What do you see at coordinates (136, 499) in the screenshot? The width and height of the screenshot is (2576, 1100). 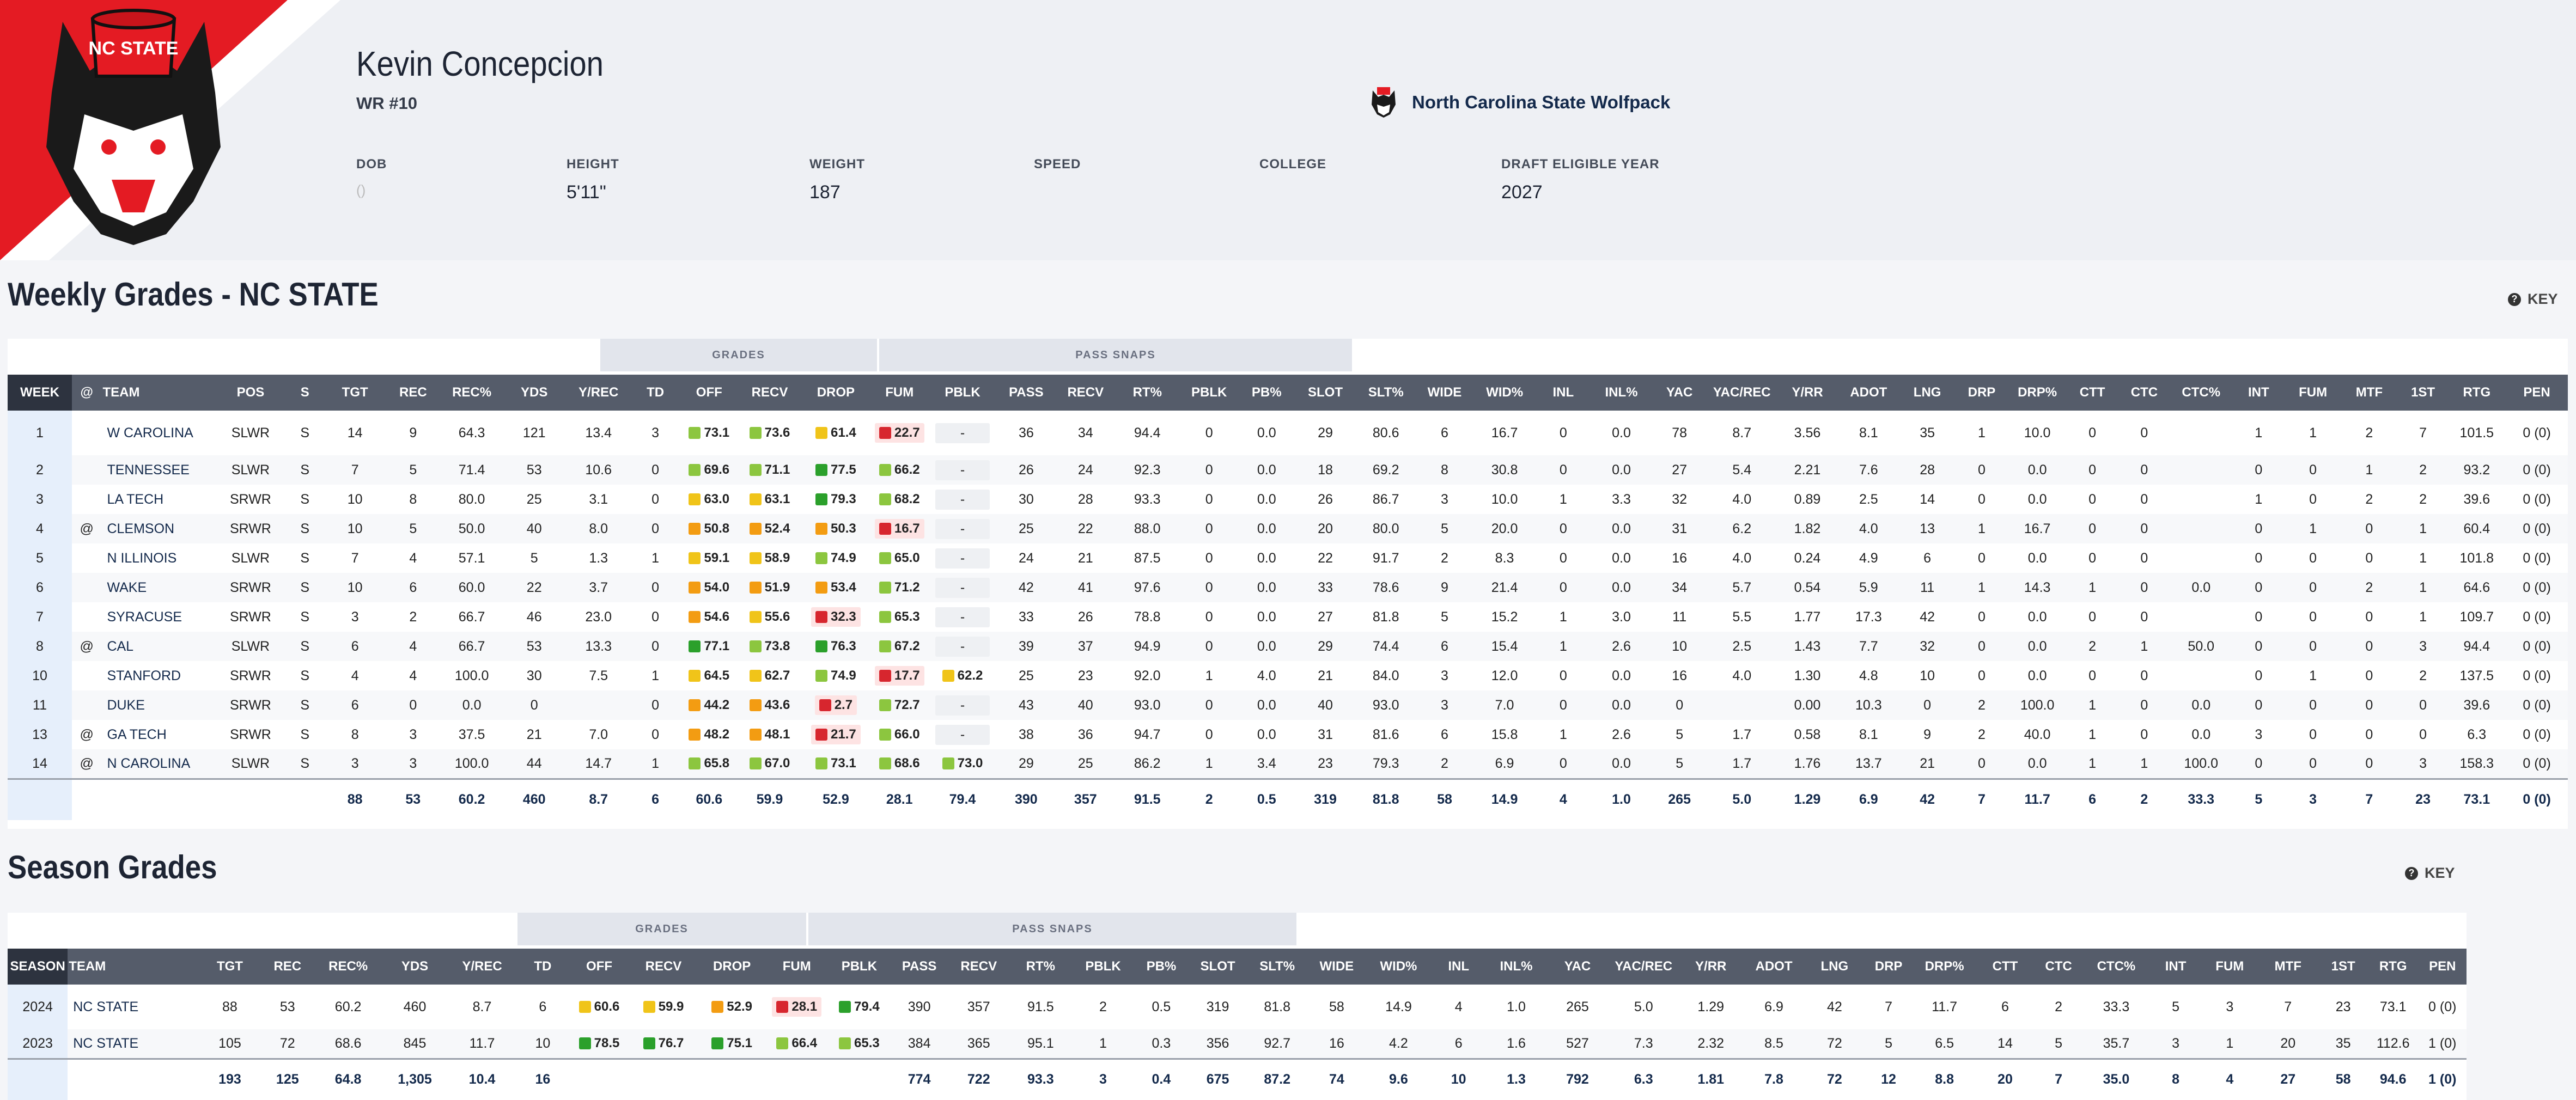 I see `cell-team: LA TECH` at bounding box center [136, 499].